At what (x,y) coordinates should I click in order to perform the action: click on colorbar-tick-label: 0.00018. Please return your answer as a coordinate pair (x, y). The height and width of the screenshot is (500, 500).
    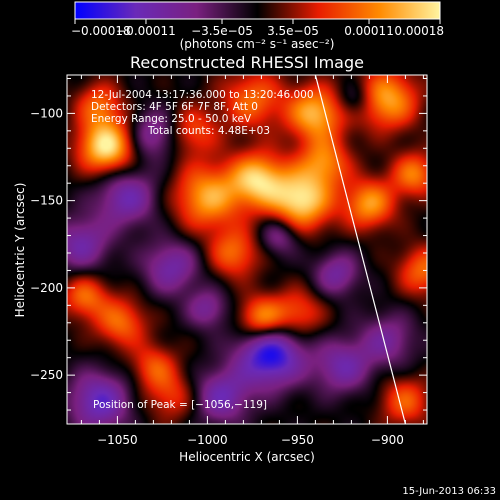
    Looking at the image, I should click on (419, 31).